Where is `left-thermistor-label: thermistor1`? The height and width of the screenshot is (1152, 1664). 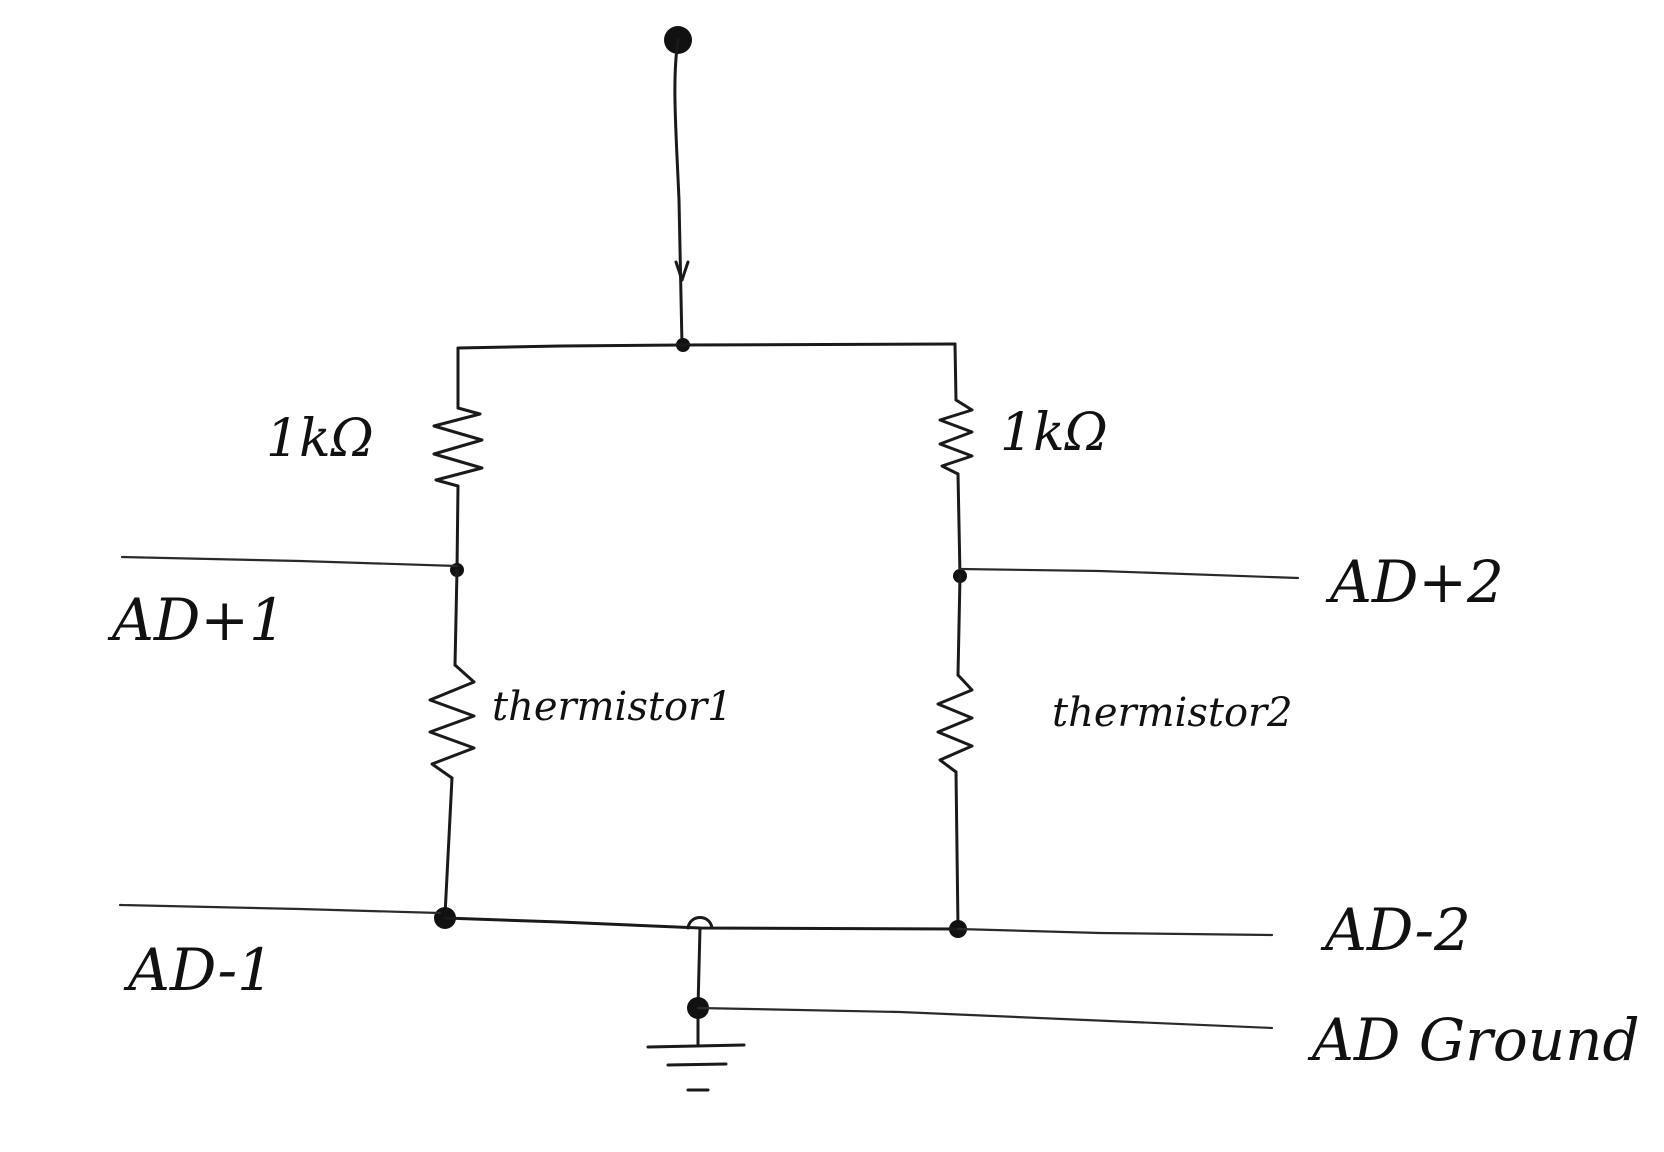 left-thermistor-label: thermistor1 is located at coordinates (612, 707).